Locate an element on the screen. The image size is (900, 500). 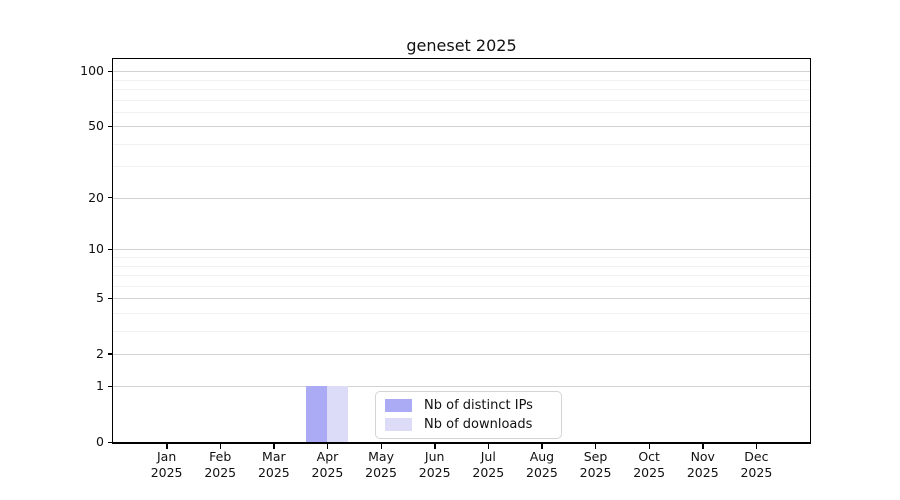
x-tick-label: Sep 2025 is located at coordinates (595, 464).